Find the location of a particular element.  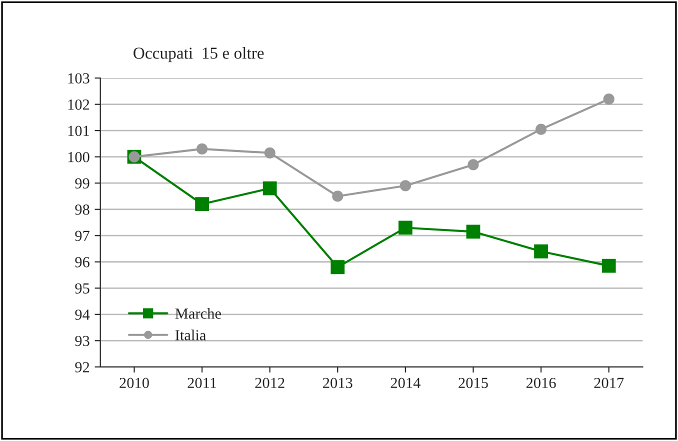

y-tick-label: 97 is located at coordinates (82, 236).